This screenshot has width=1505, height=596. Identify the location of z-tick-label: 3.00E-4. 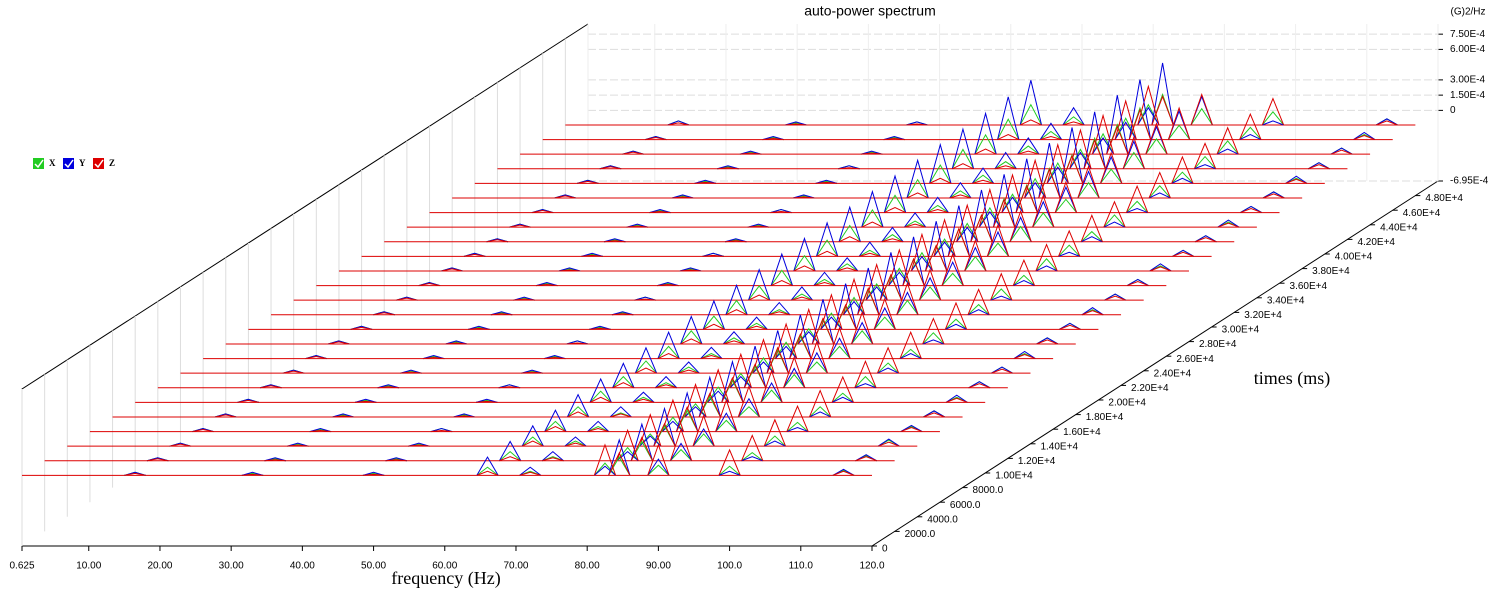
(1467, 80).